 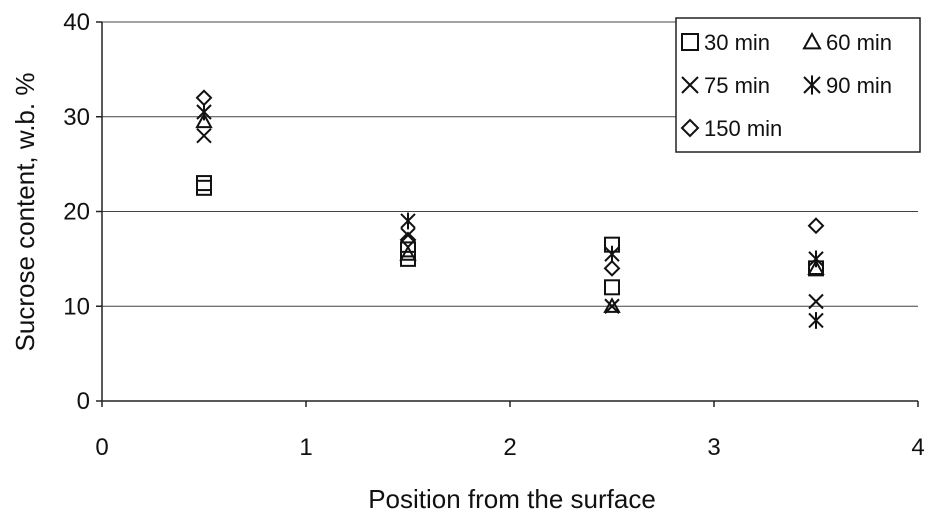 I want to click on legend-label: 75 min, so click(x=737, y=85).